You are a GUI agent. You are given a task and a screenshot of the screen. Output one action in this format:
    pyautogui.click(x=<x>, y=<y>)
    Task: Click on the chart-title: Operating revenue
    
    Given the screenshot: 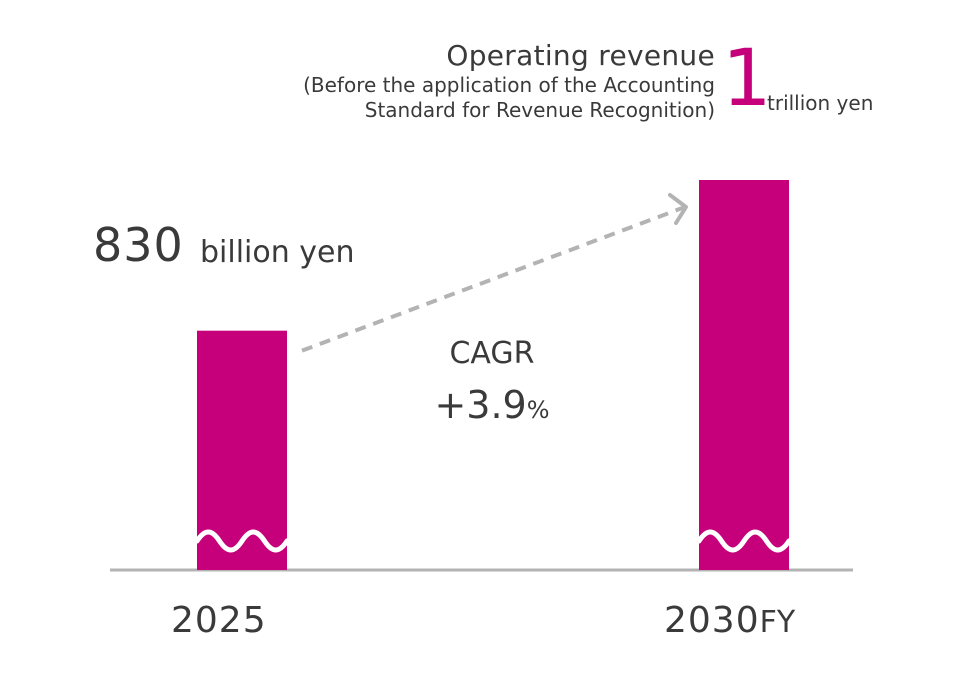 What is the action you would take?
    pyautogui.click(x=580, y=55)
    